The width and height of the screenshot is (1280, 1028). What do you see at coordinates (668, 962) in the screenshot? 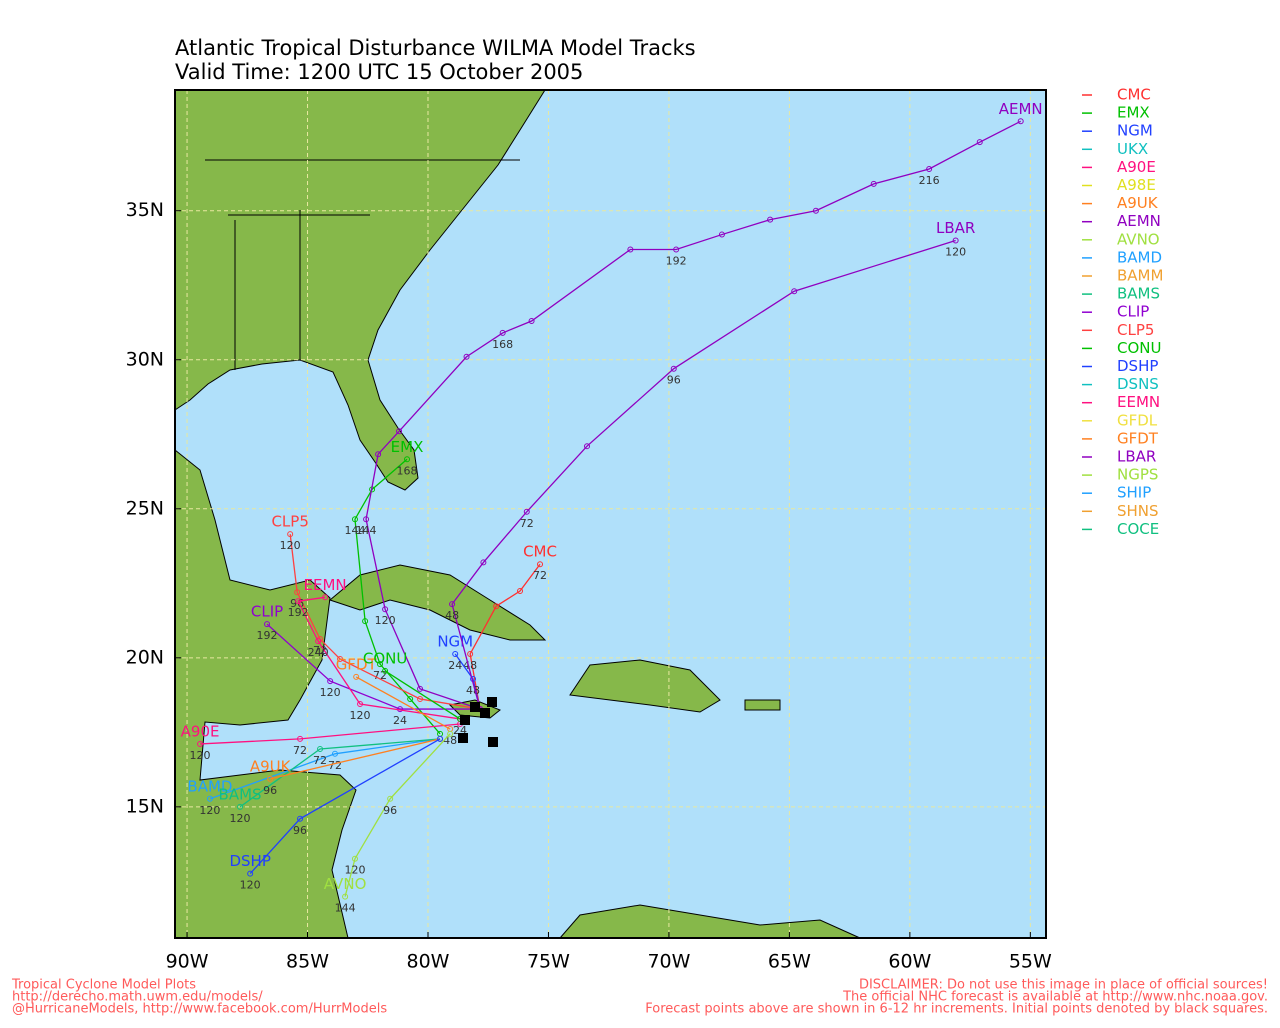
I see `x-tick-label: 70W` at bounding box center [668, 962].